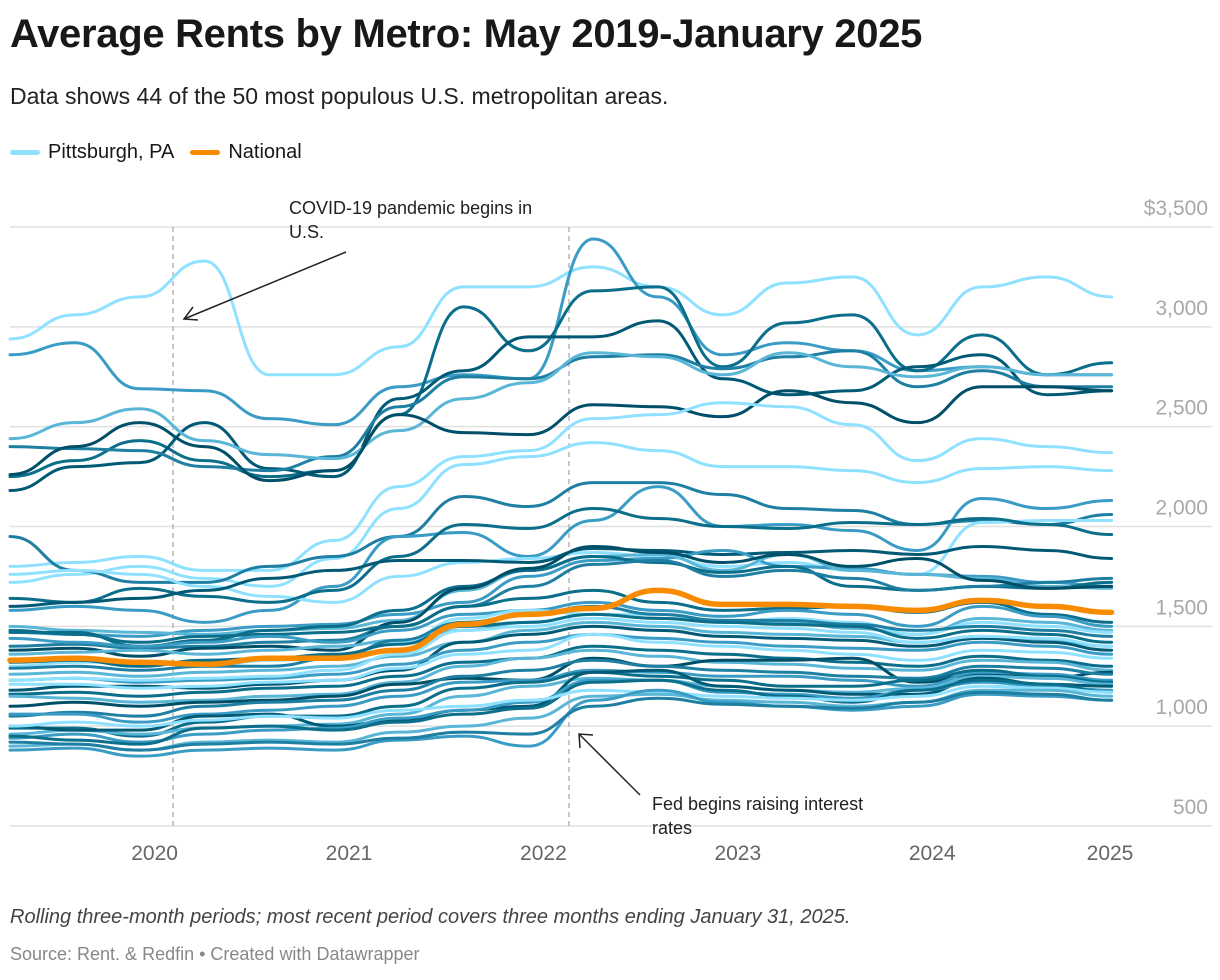 This screenshot has width=1220, height=980. What do you see at coordinates (543, 853) in the screenshot?
I see `x-tick-label: 2022` at bounding box center [543, 853].